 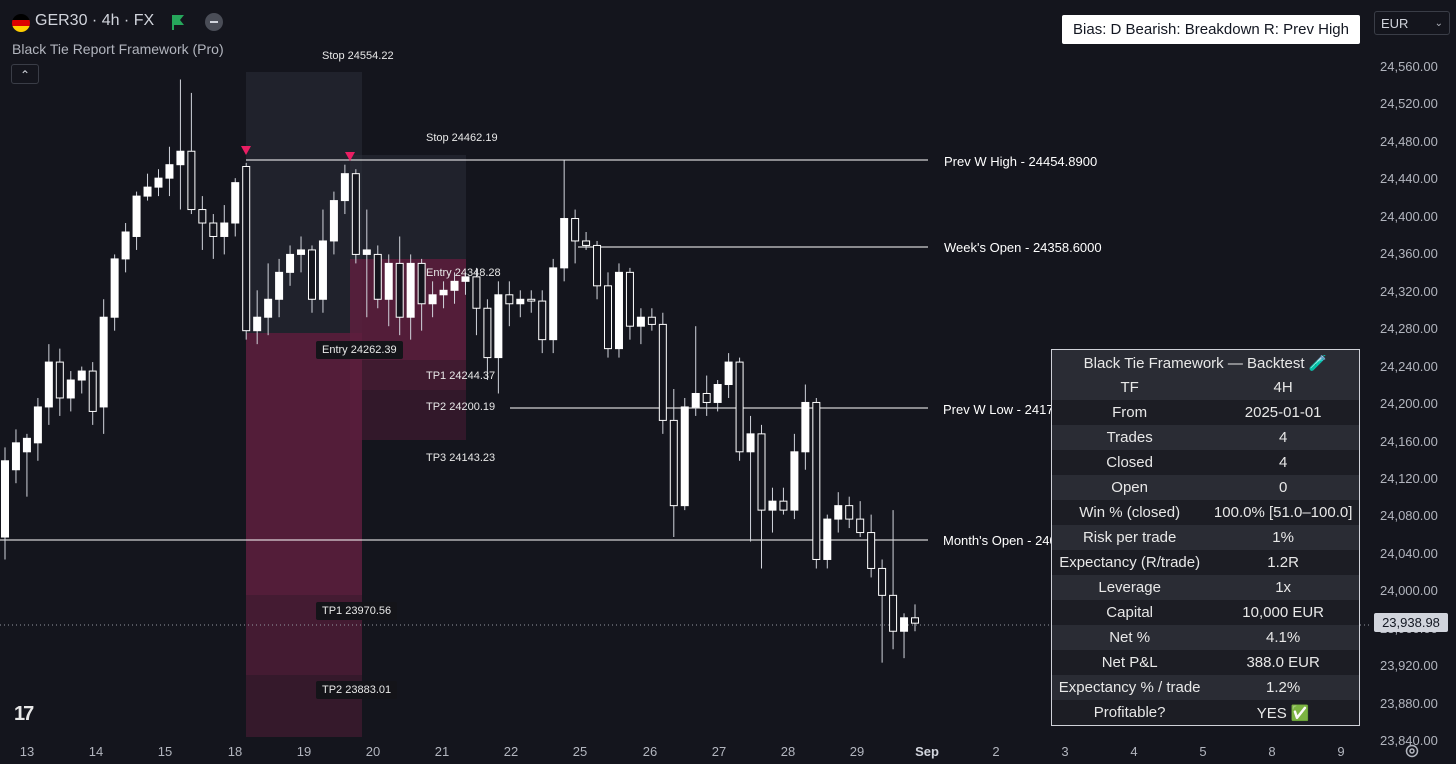 What do you see at coordinates (25, 74) in the screenshot?
I see `chevron-up-icon: ⌃` at bounding box center [25, 74].